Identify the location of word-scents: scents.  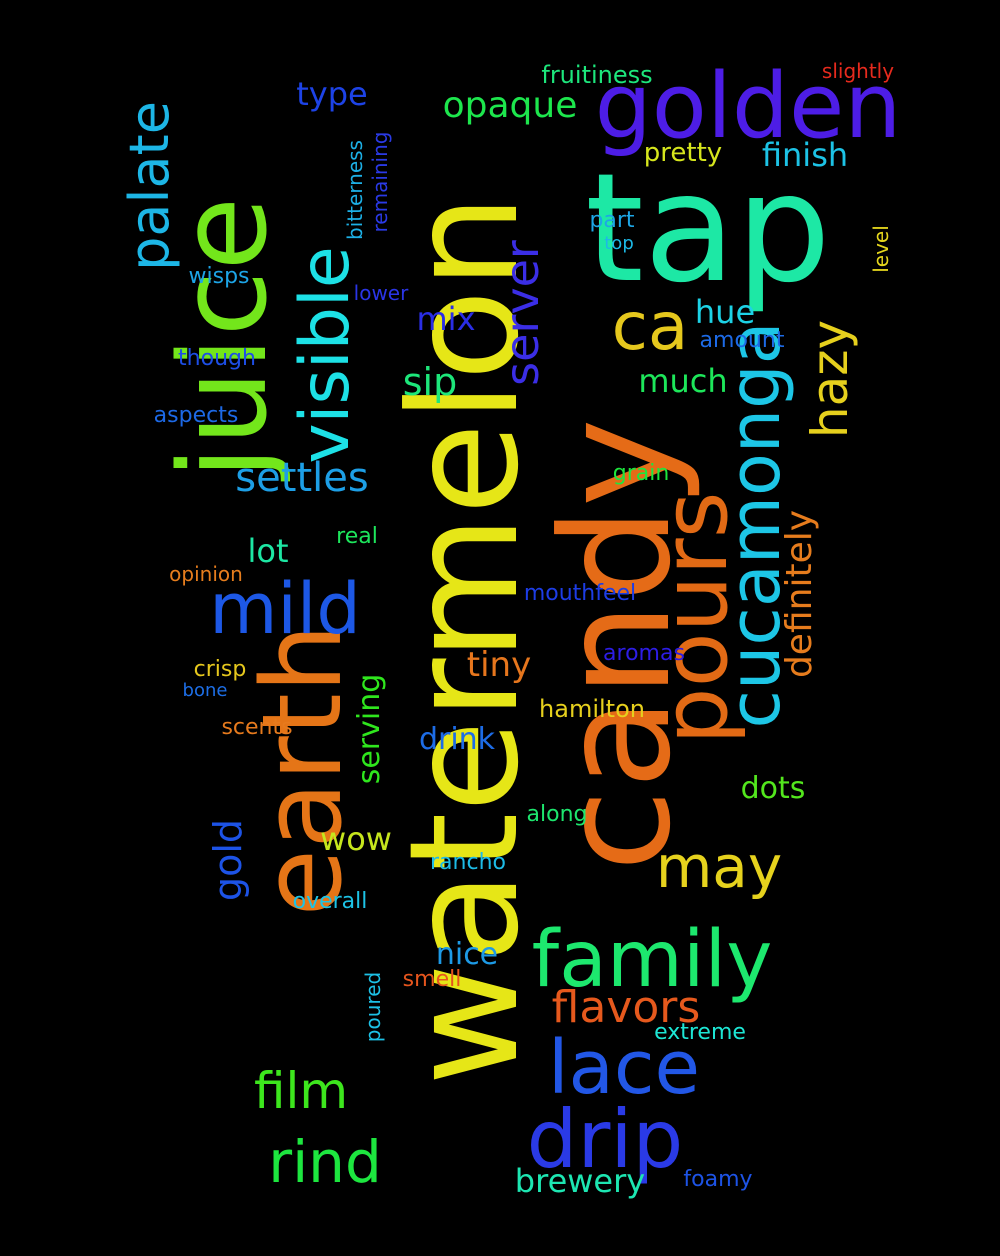
(257, 727).